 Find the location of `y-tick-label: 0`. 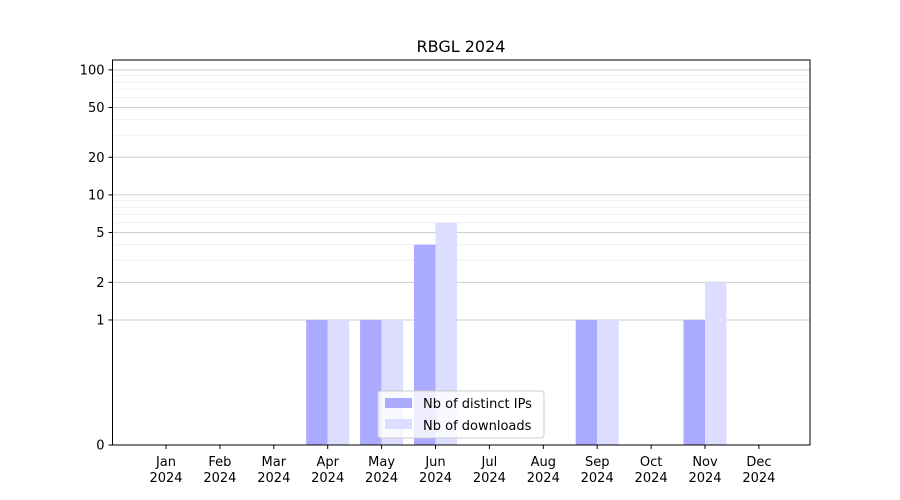

y-tick-label: 0 is located at coordinates (100, 446).